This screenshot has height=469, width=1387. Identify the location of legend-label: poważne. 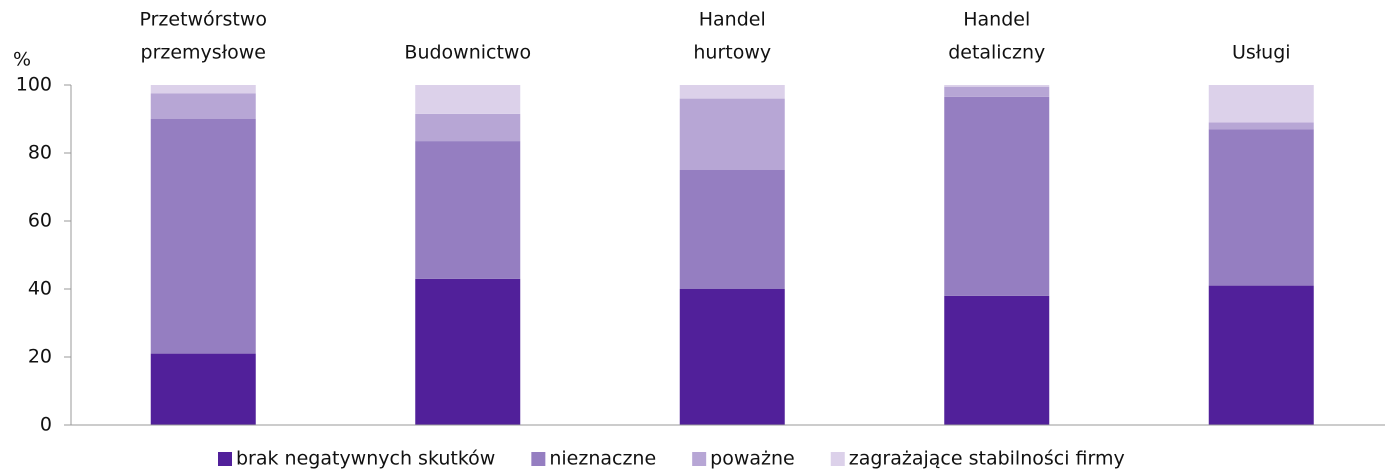
(752, 458).